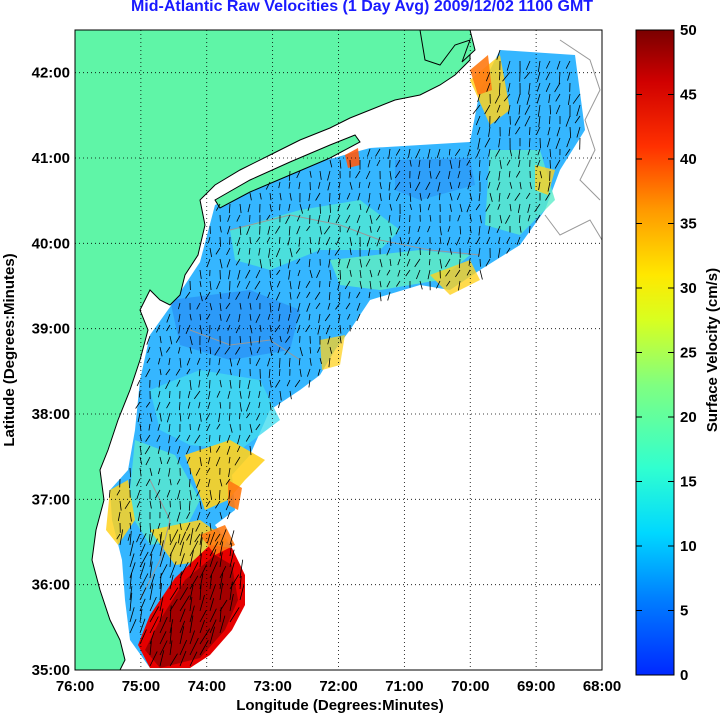  What do you see at coordinates (338, 686) in the screenshot?
I see `x-tick-label: 72:00` at bounding box center [338, 686].